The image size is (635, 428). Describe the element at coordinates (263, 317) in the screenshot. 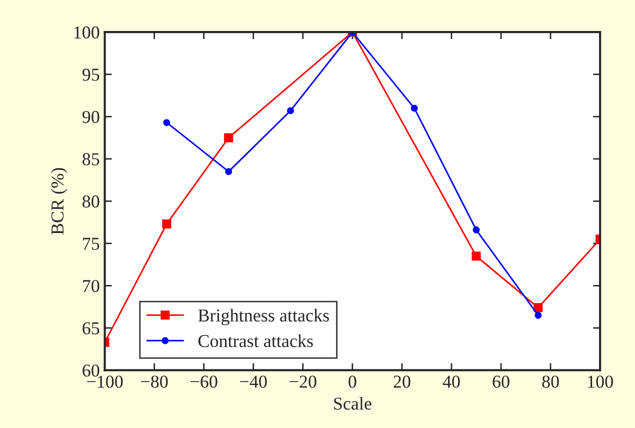

I see `legend-label: Brightness attacks` at that location.